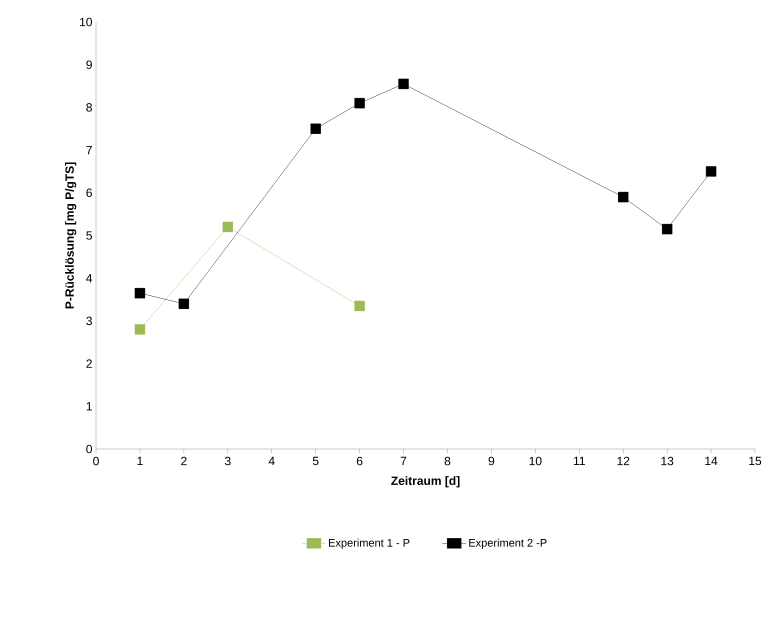 This screenshot has width=773, height=630. I want to click on y-tick-label: 3, so click(89, 321).